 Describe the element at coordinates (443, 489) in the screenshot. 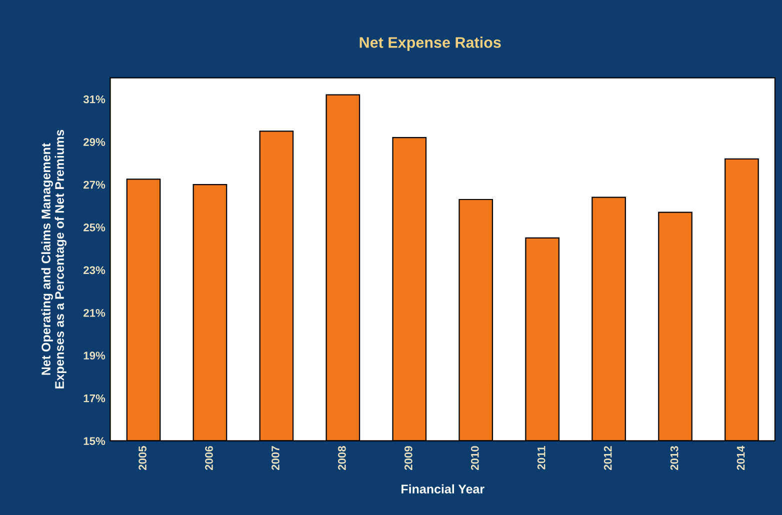

I see `x-axis-title: Financial Year` at that location.